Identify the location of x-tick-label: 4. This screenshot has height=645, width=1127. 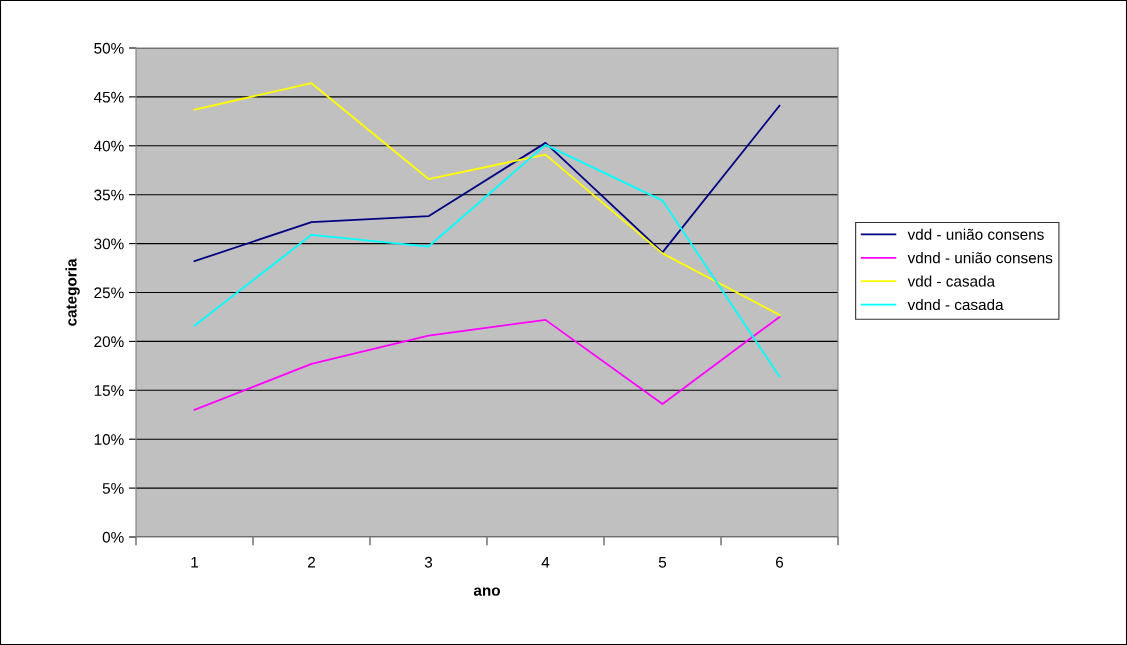
(545, 562).